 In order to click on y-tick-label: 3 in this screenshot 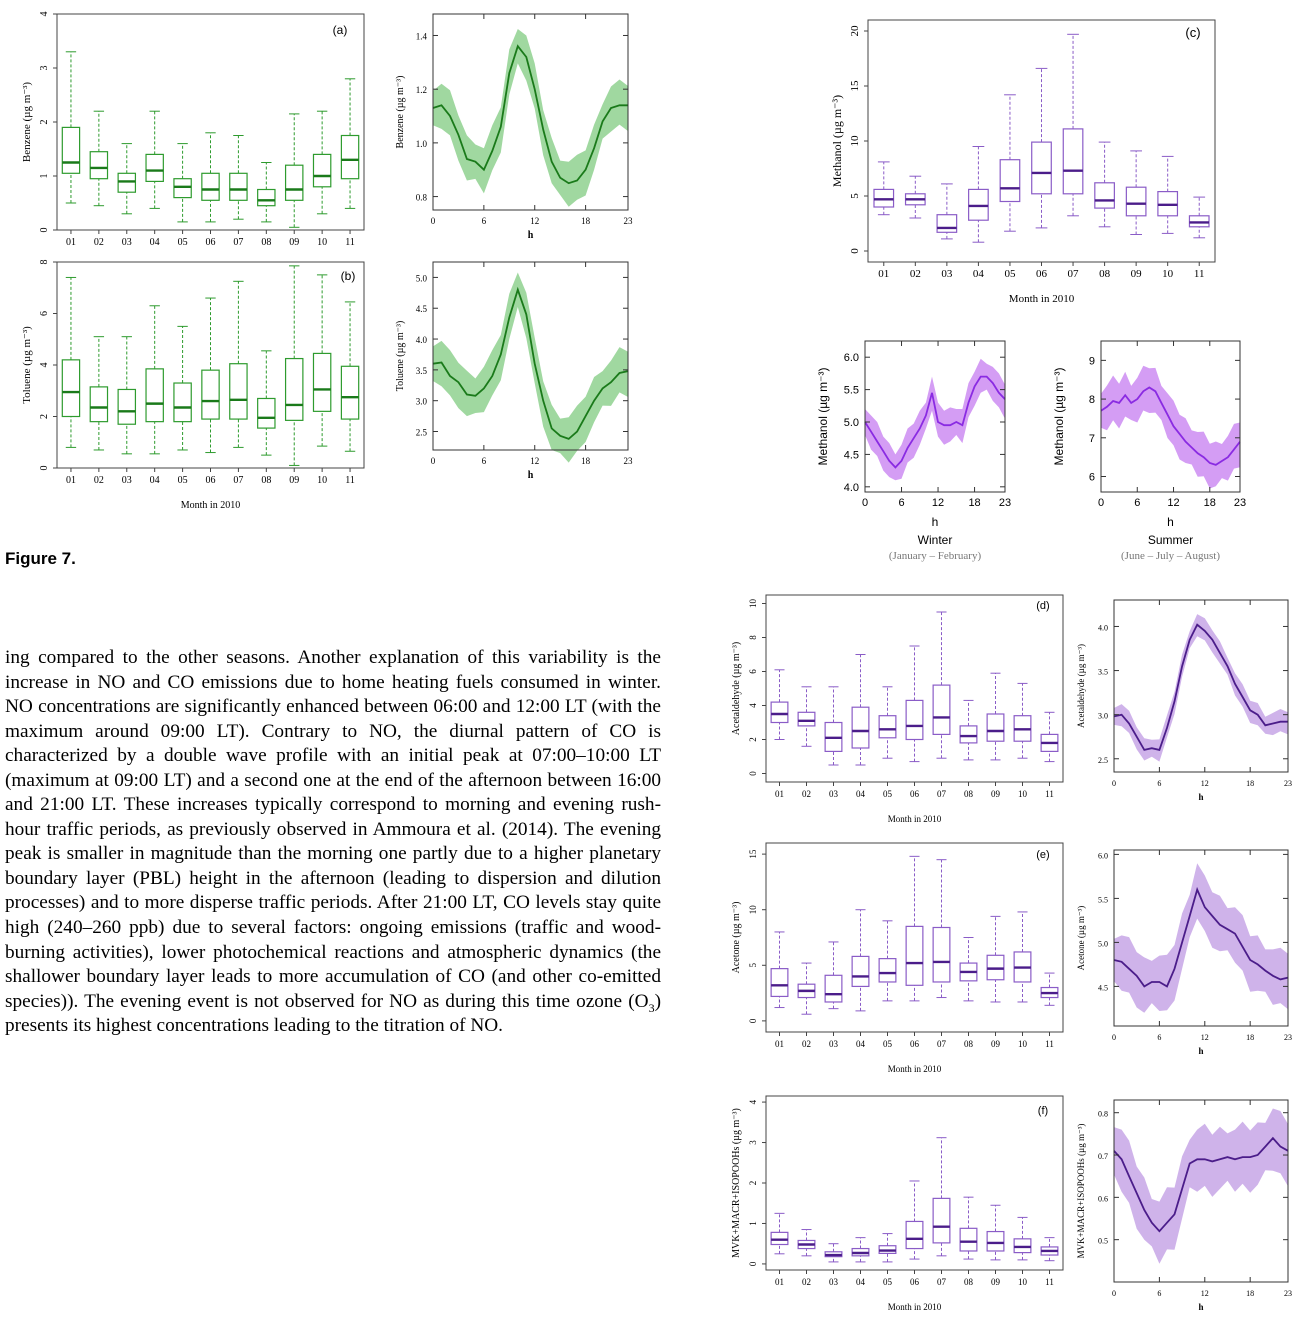, I will do `click(753, 1142)`.